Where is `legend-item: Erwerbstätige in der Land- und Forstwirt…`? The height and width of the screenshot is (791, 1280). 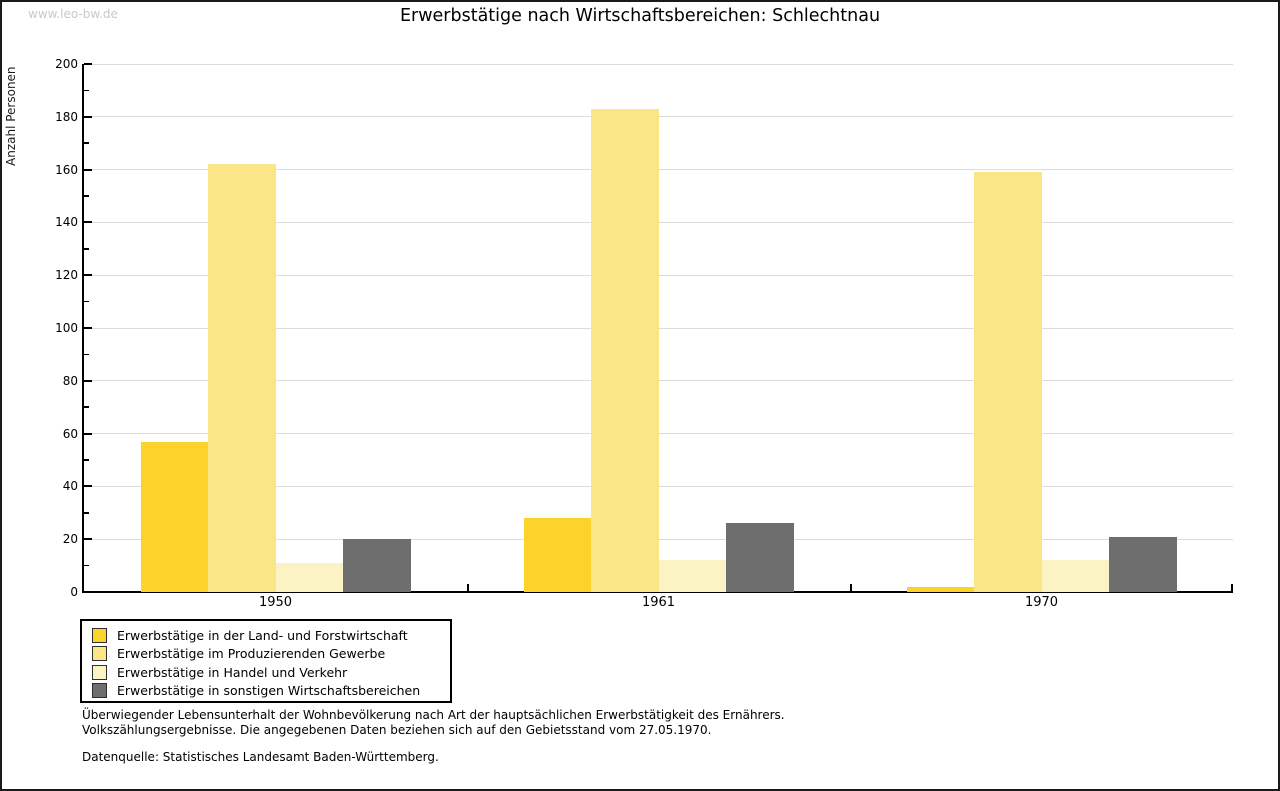 legend-item: Erwerbstätige in der Land- und Forstwirt… is located at coordinates (266, 635).